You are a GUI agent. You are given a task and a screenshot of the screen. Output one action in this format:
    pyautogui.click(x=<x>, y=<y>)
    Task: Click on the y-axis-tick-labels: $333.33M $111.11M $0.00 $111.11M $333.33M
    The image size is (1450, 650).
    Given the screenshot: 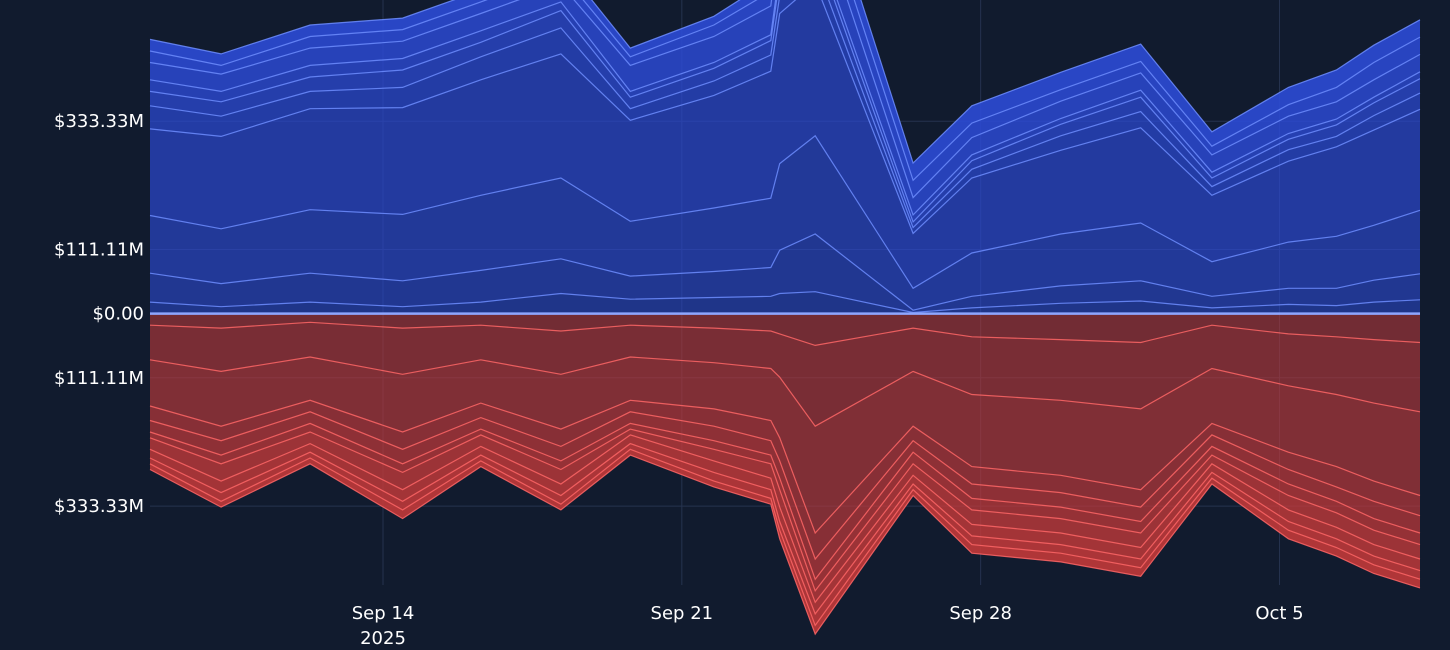 What is the action you would take?
    pyautogui.click(x=99, y=314)
    